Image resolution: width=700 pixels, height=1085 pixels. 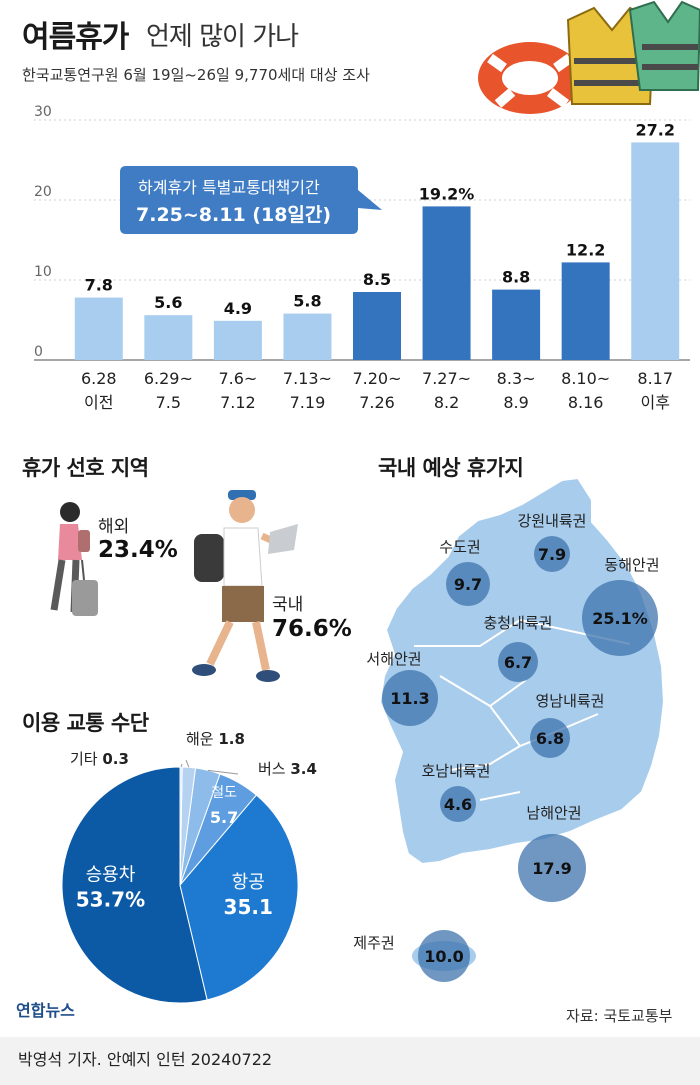 I want to click on x-tick-label: 7.26, so click(x=377, y=402).